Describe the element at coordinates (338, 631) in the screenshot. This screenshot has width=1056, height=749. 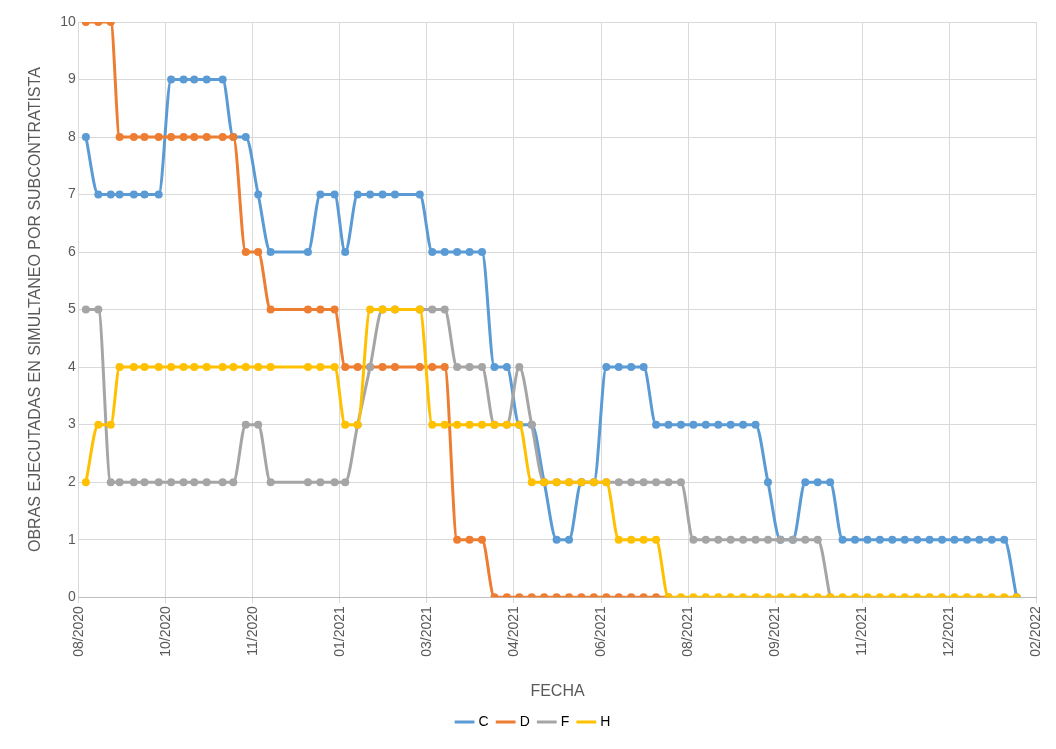
I see `x-tick-label: 01/2021` at that location.